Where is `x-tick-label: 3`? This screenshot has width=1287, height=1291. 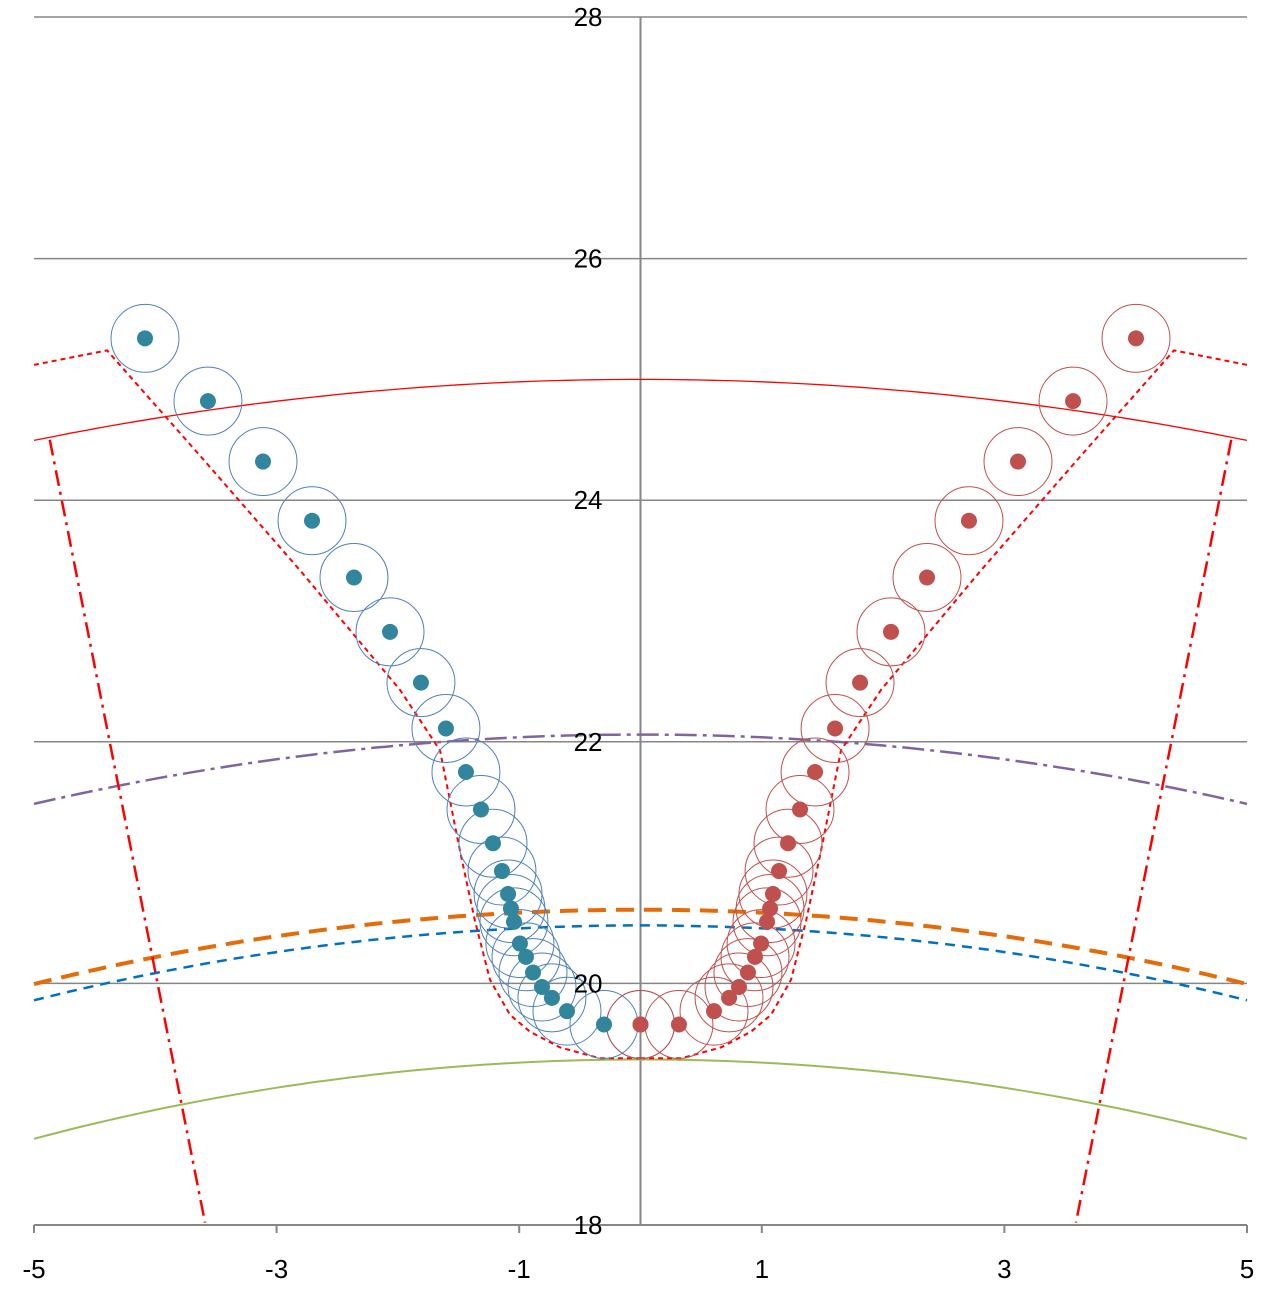 x-tick-label: 3 is located at coordinates (1004, 1269).